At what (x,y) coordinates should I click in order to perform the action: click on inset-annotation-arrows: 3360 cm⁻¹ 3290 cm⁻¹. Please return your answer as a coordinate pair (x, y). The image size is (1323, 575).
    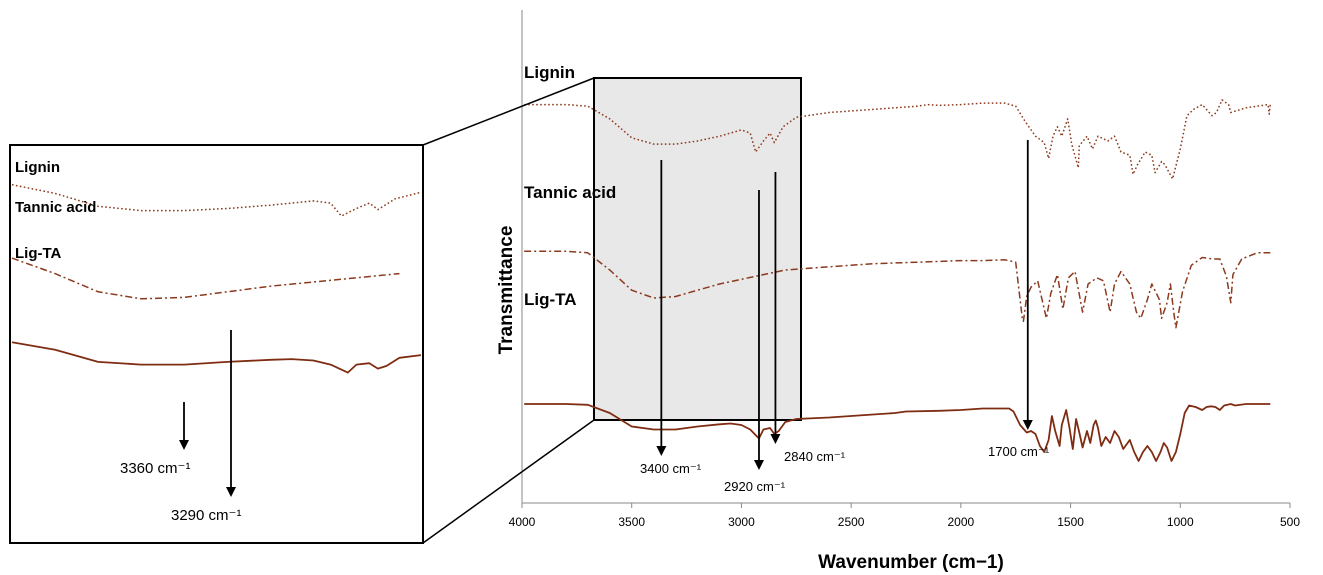
    Looking at the image, I should click on (180, 427).